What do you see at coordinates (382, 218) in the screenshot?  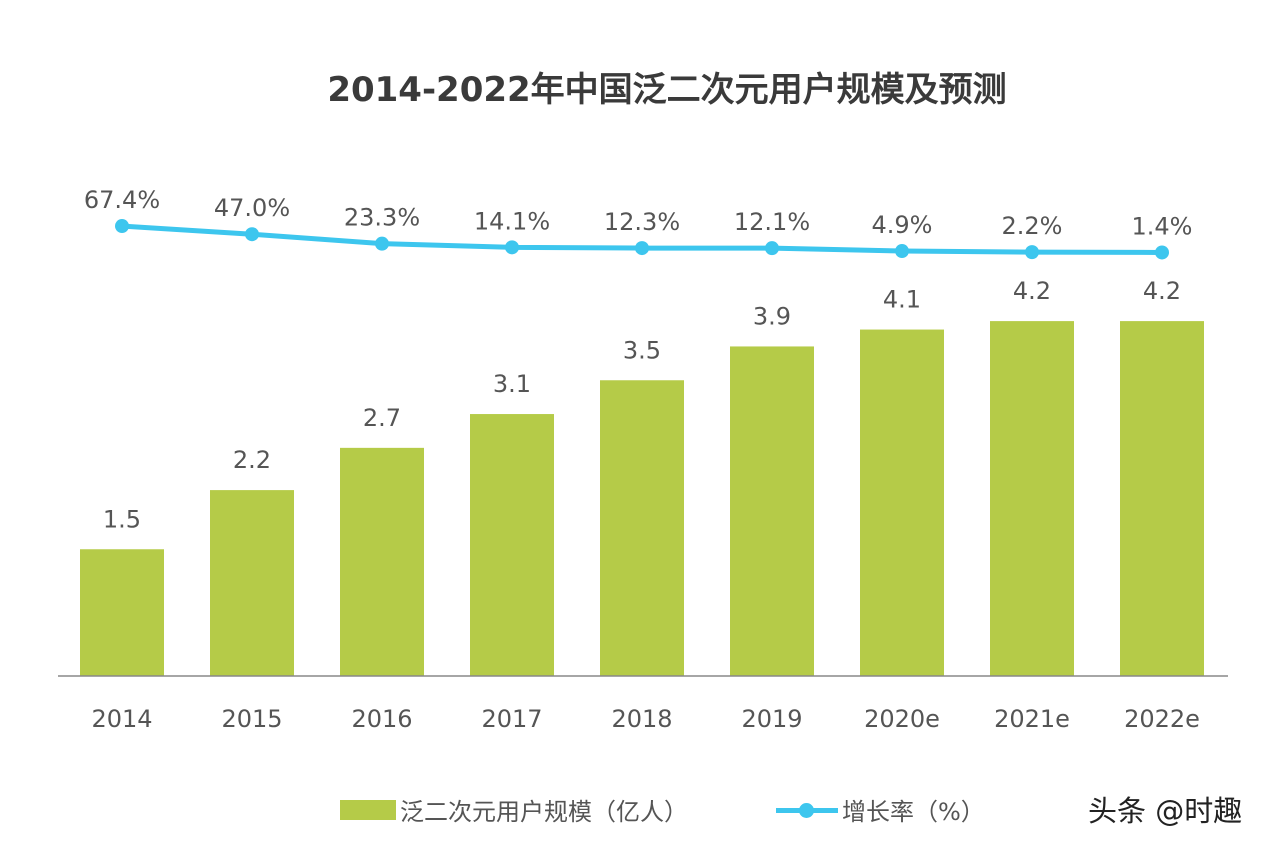 I see `growth-data-label: 23.3%` at bounding box center [382, 218].